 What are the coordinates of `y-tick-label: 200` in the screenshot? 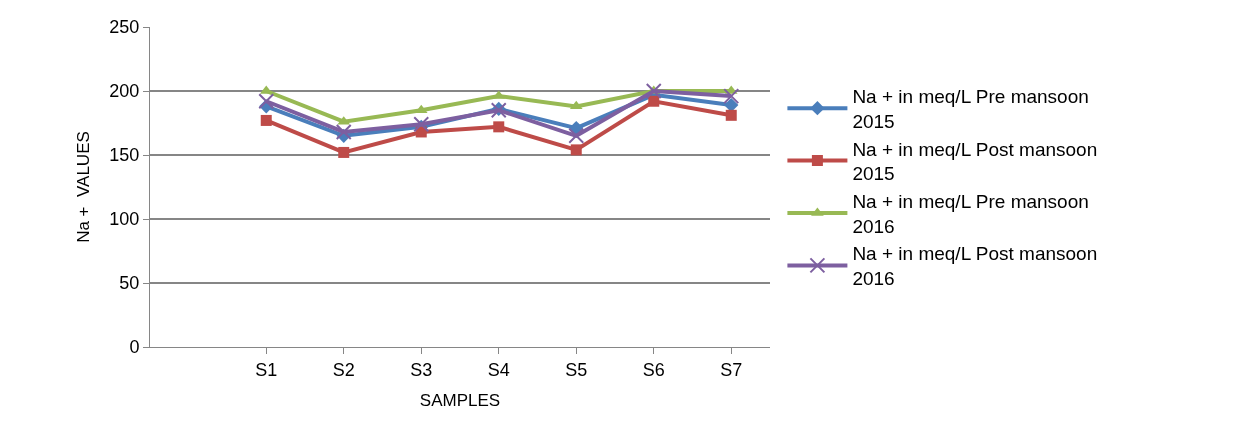 It's located at (124, 91).